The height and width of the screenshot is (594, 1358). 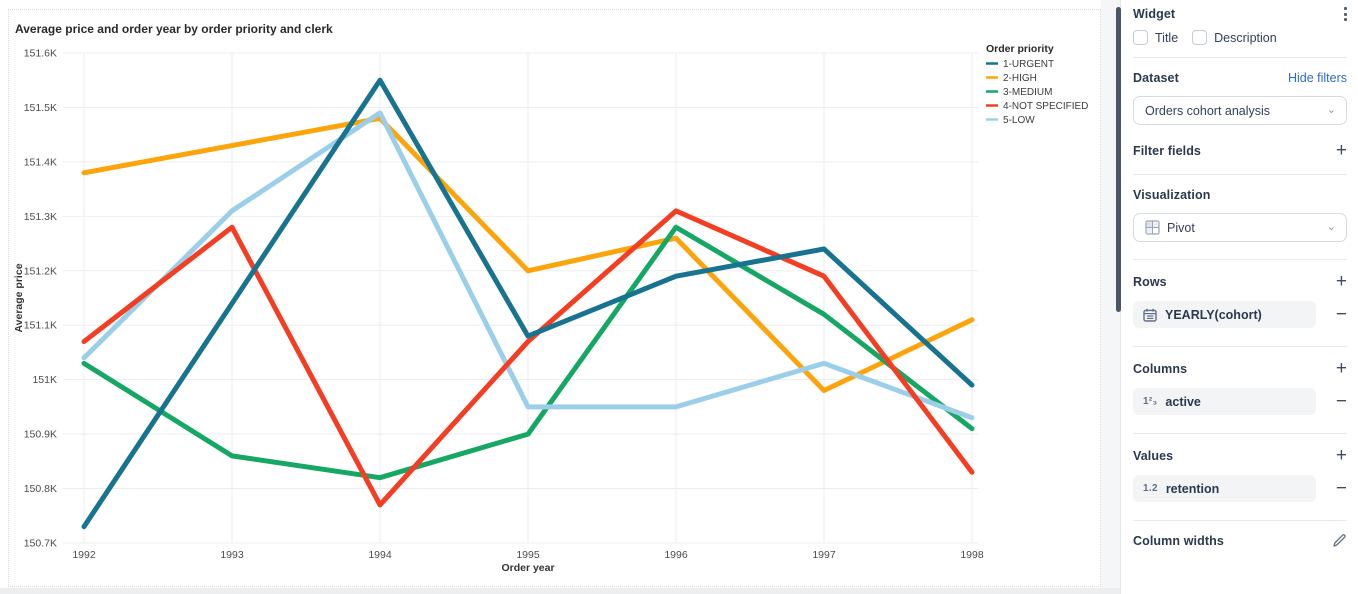 I want to click on legend-item-5-LOW: 5-LOW, so click(x=1019, y=120).